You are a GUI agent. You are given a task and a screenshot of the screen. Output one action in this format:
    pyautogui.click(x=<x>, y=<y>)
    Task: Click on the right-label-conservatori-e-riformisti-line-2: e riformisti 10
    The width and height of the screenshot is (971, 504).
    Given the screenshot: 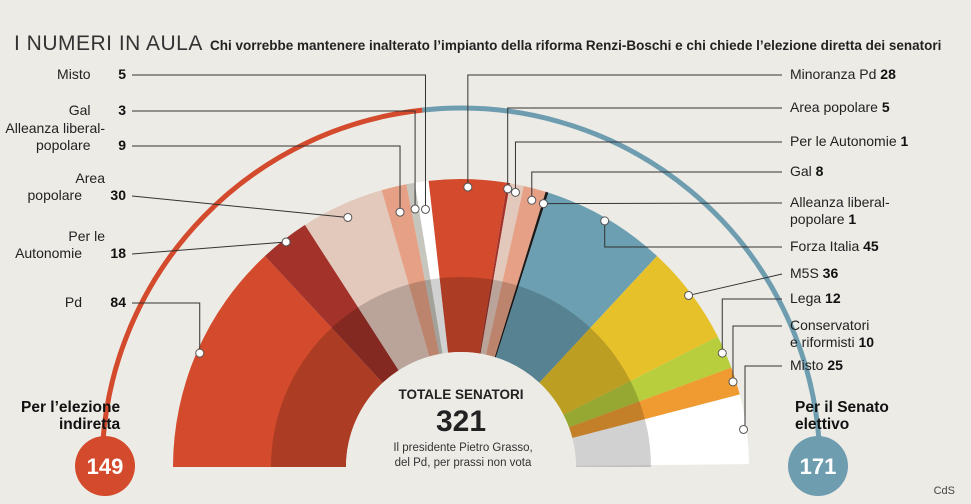 What is the action you would take?
    pyautogui.click(x=832, y=342)
    